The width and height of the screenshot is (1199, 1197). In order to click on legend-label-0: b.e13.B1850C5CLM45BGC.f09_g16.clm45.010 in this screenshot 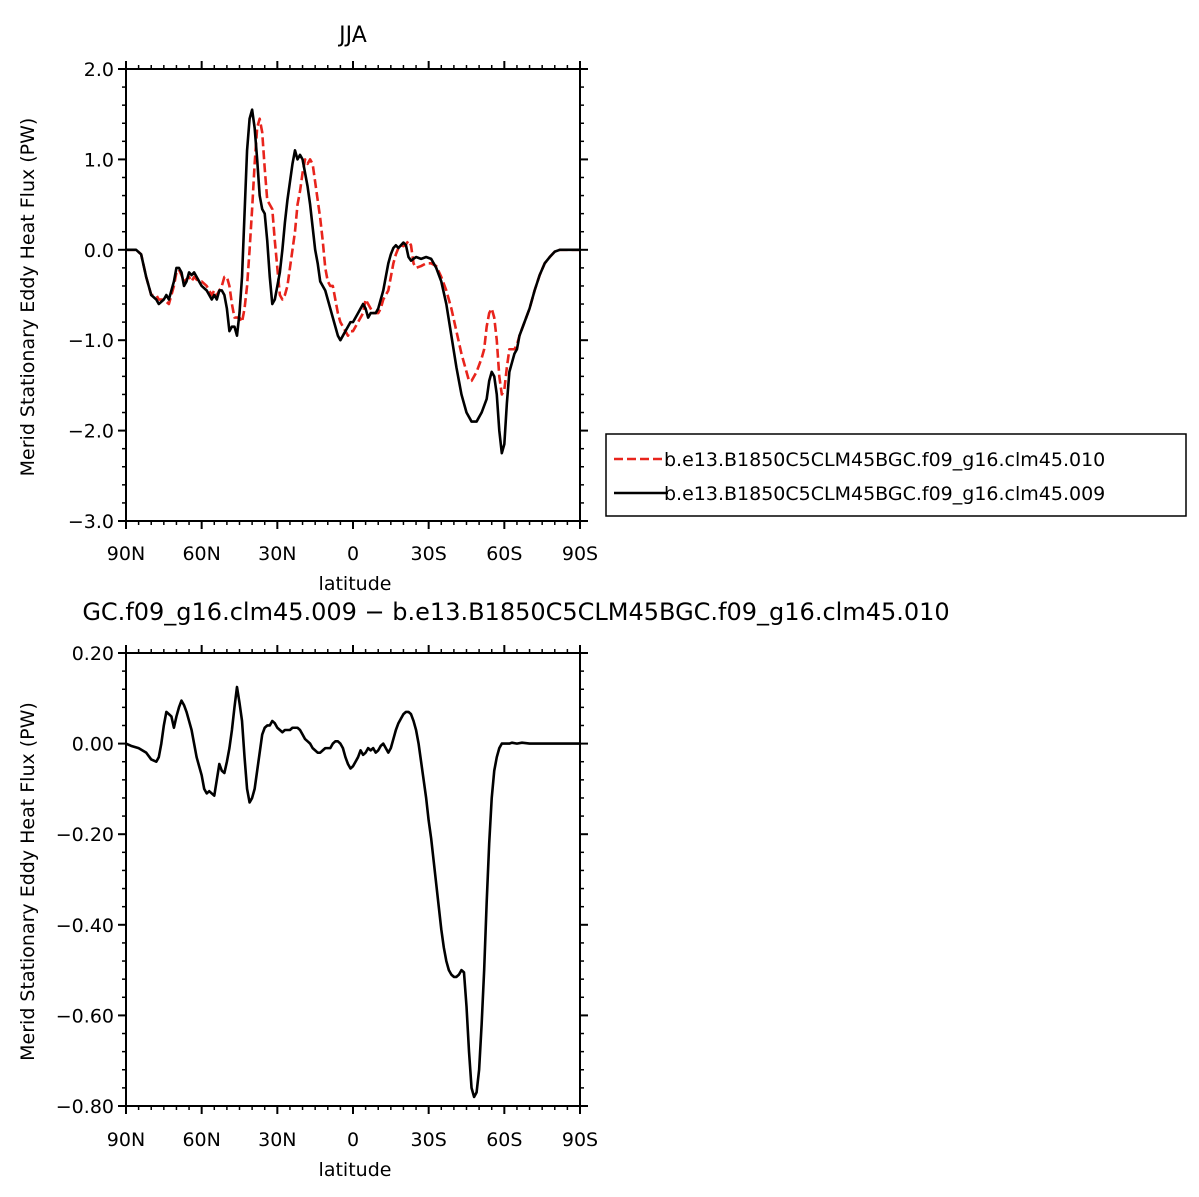, I will do `click(884, 460)`.